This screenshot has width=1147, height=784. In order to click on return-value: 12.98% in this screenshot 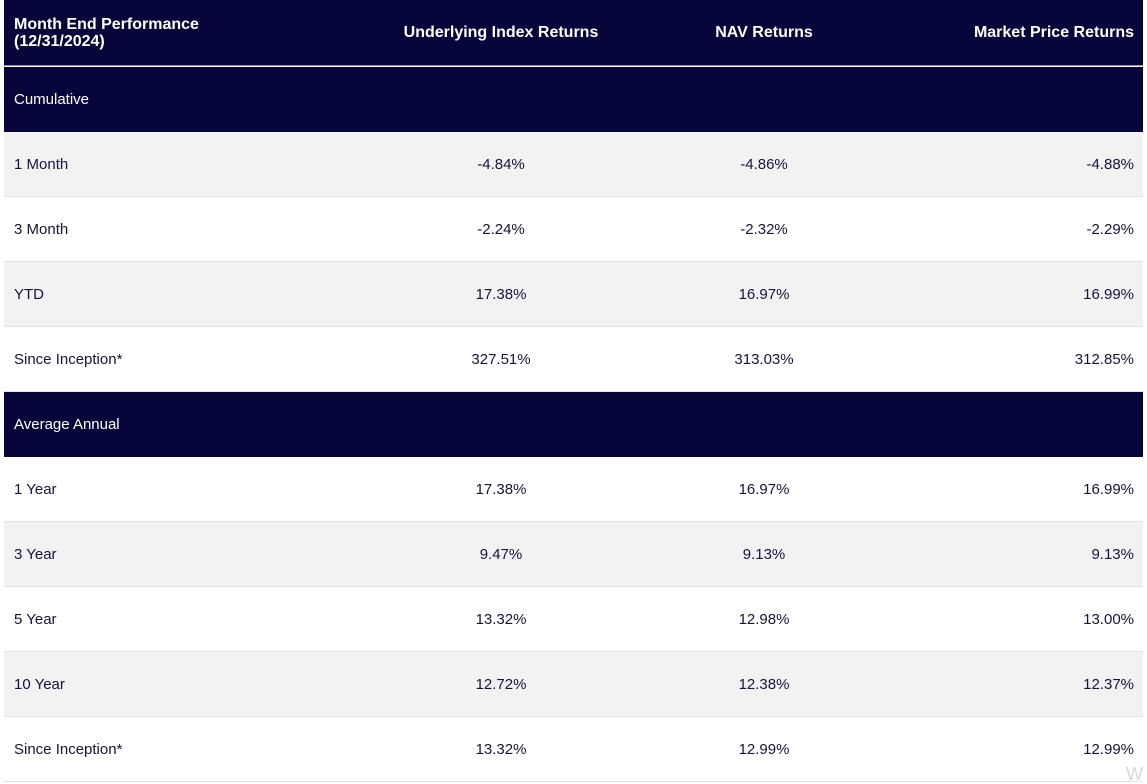, I will do `click(764, 619)`.